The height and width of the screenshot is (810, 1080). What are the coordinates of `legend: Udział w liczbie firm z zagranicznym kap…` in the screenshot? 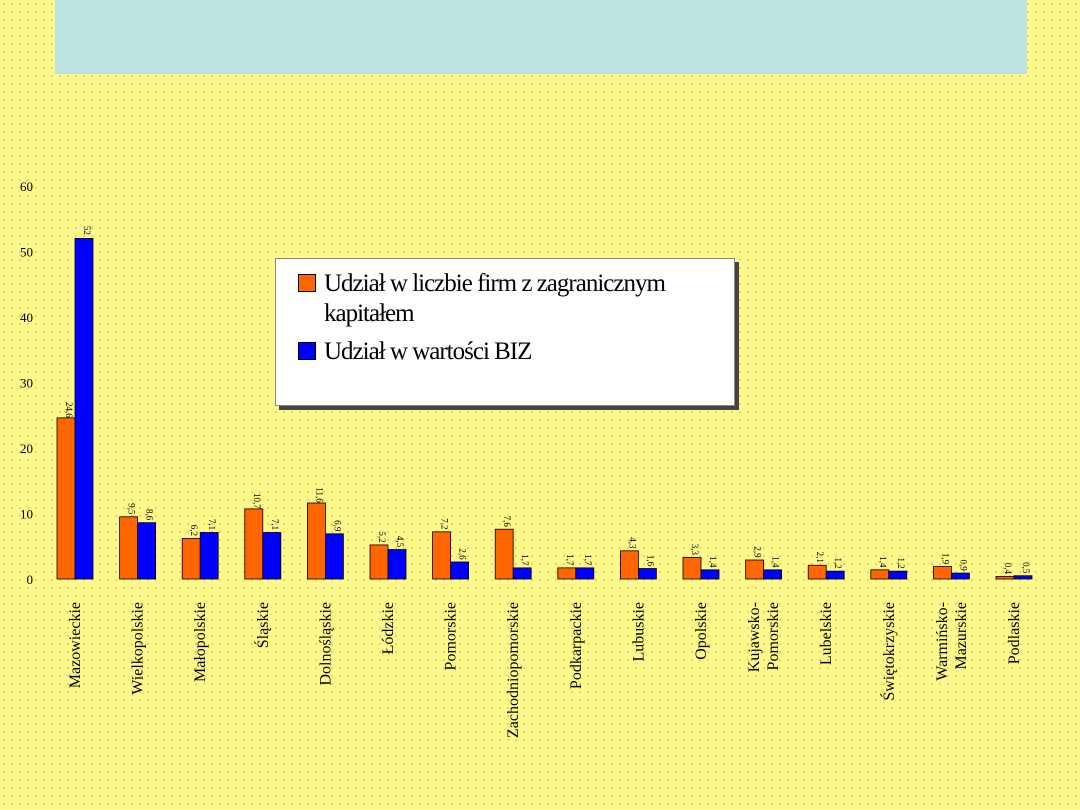 It's located at (505, 332).